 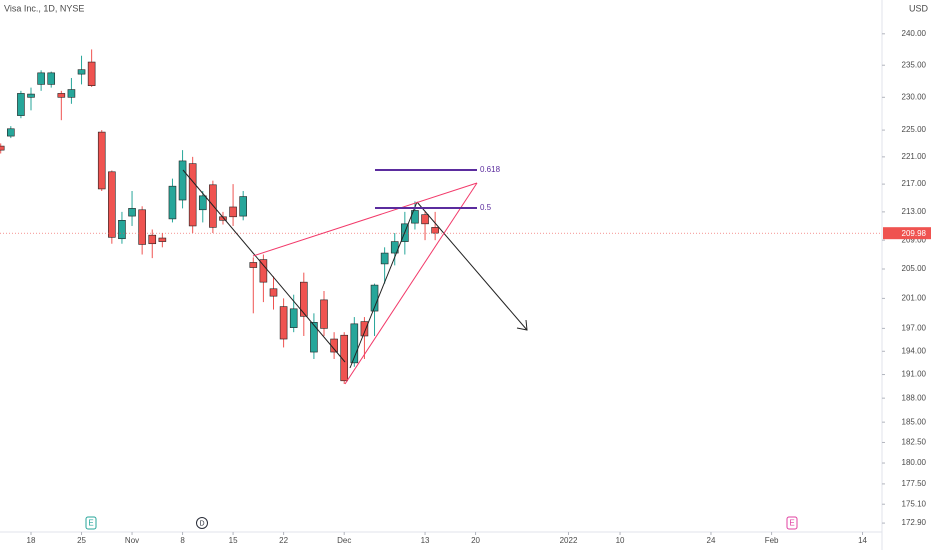 What do you see at coordinates (914, 442) in the screenshot?
I see `y-tick-label: 182.50` at bounding box center [914, 442].